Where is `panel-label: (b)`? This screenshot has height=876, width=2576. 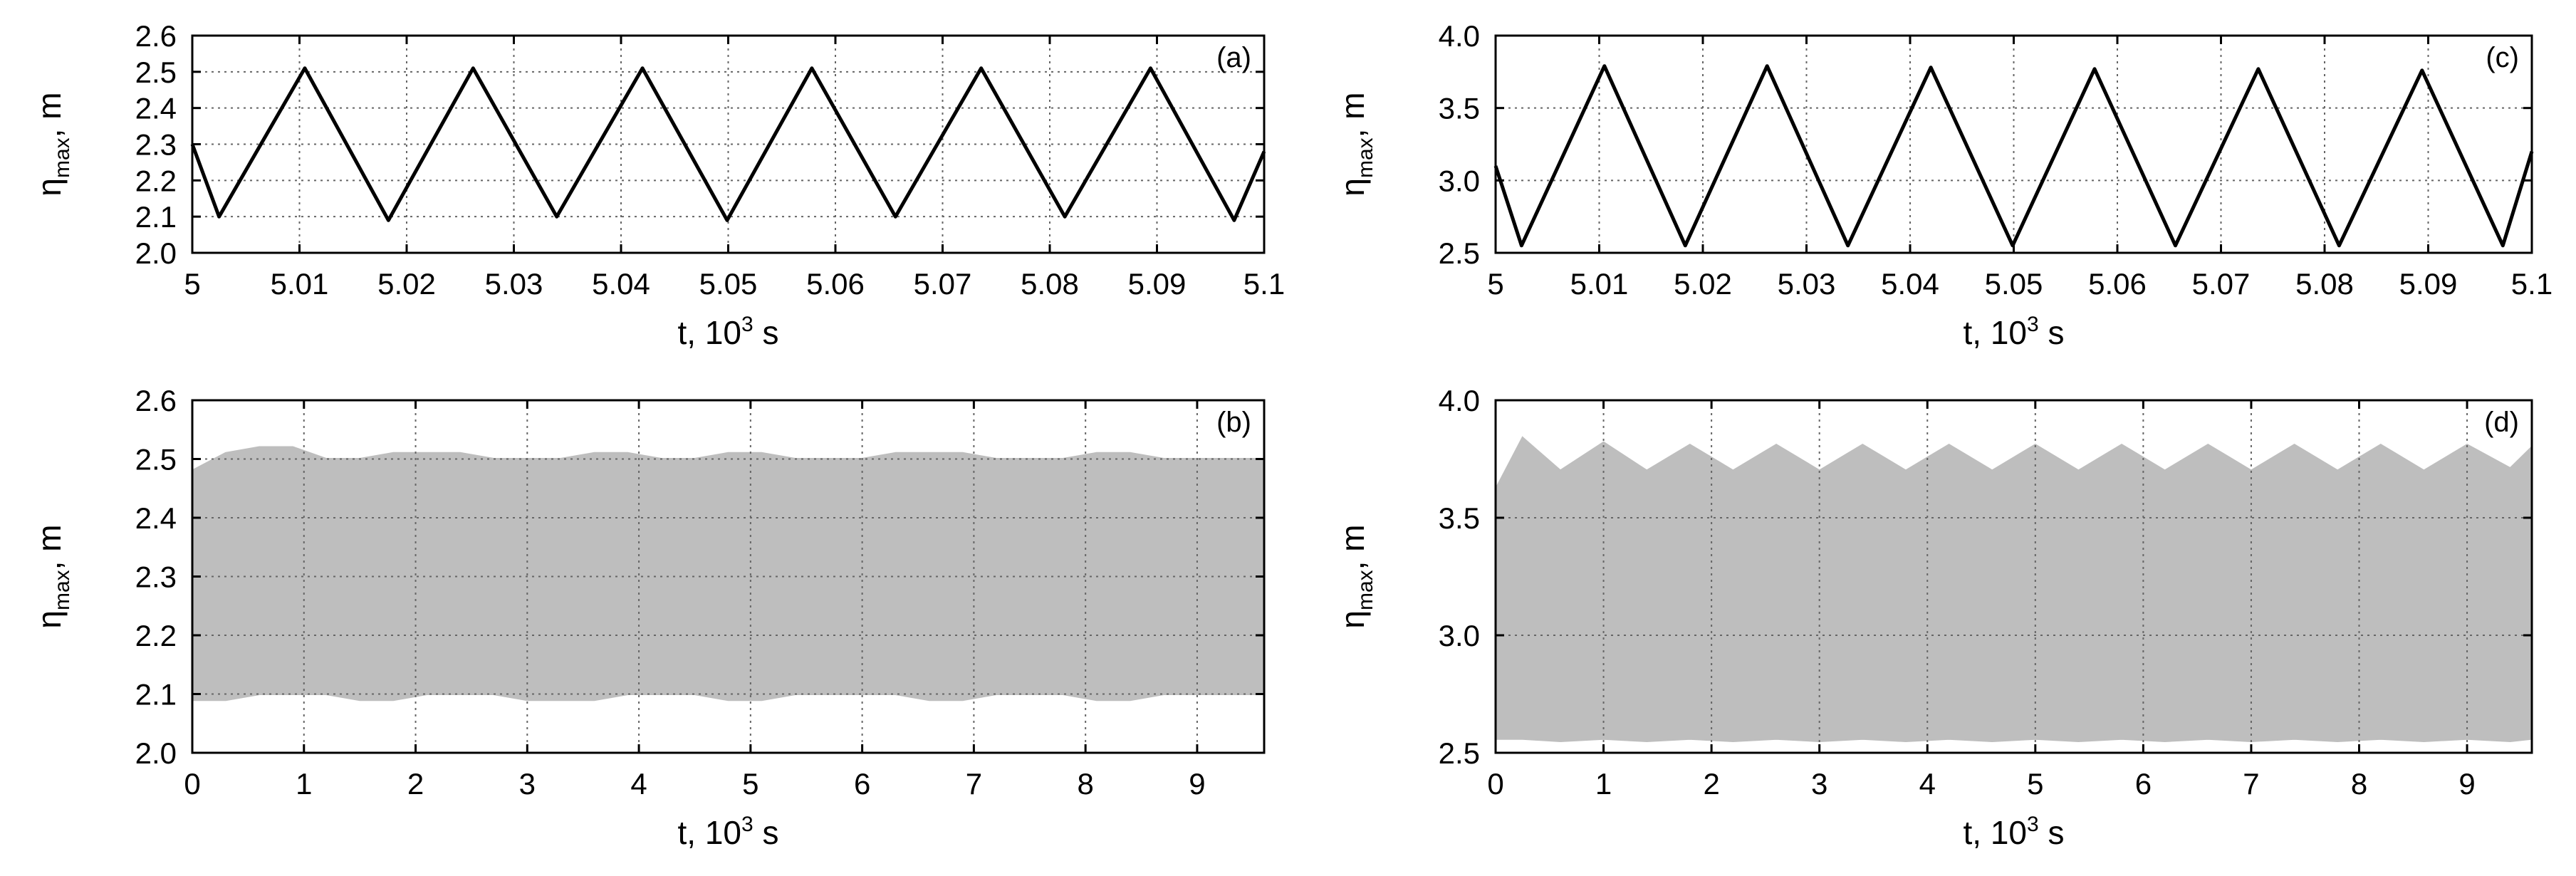
panel-label: (b) is located at coordinates (1233, 422).